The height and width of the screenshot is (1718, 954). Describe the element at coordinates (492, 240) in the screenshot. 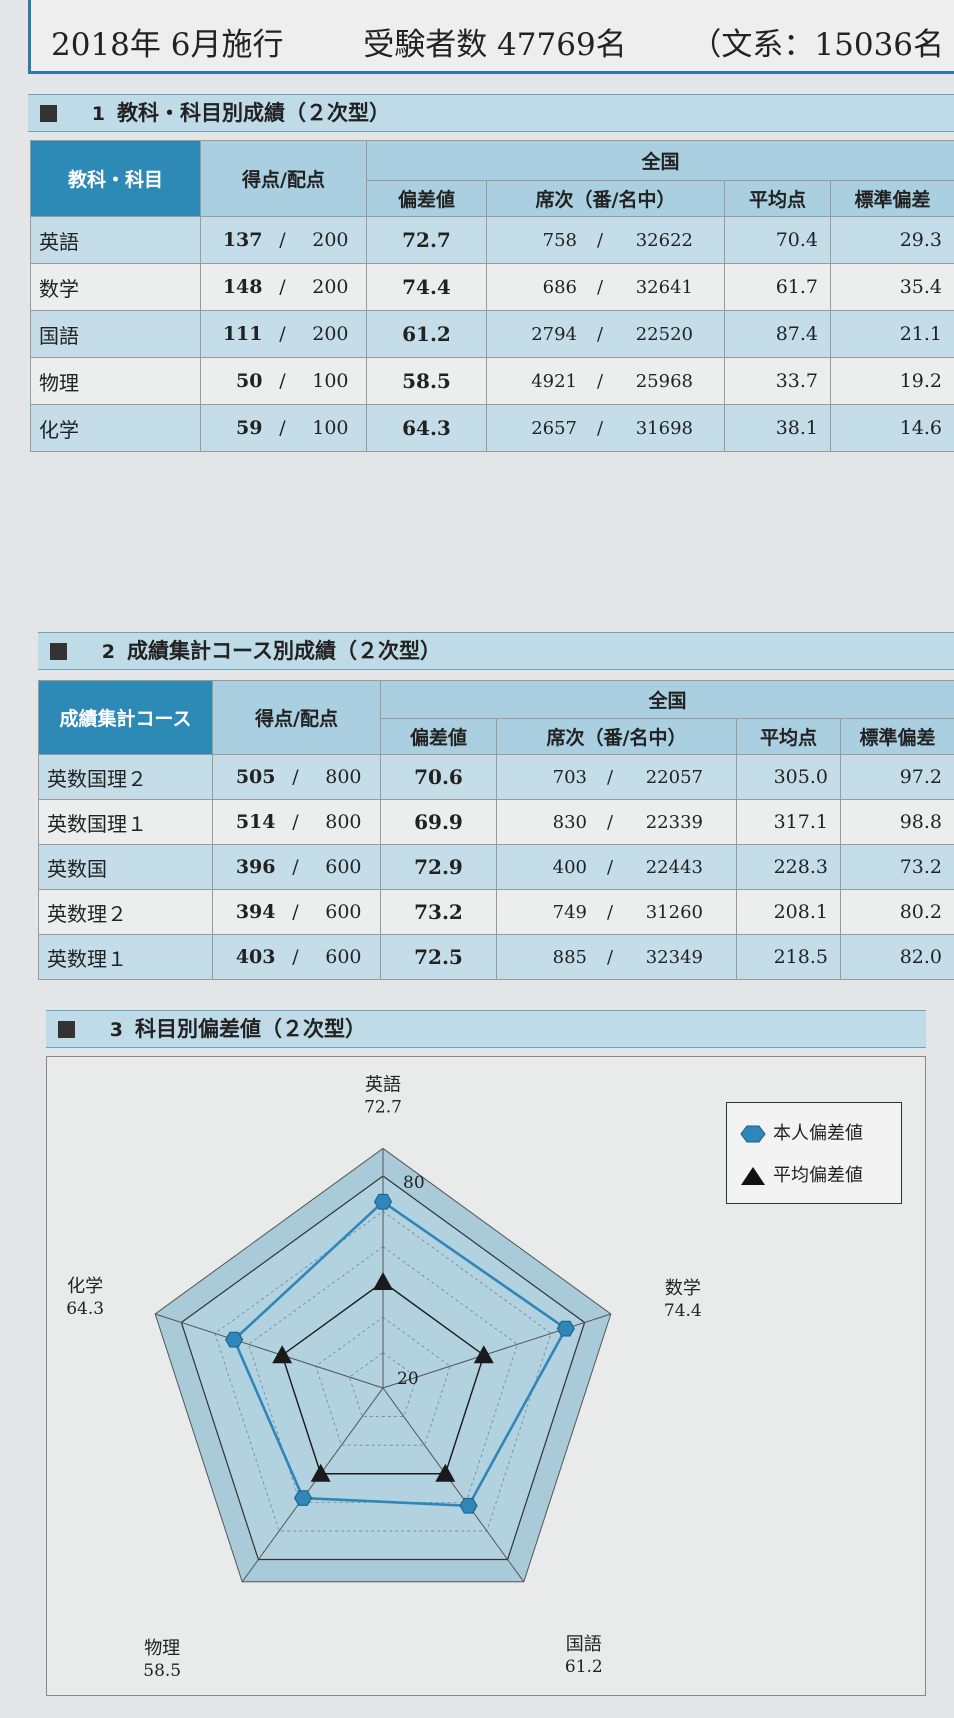

I see `table-row: 英語 137/200 72.7 758/32622 70.4 29.3` at that location.